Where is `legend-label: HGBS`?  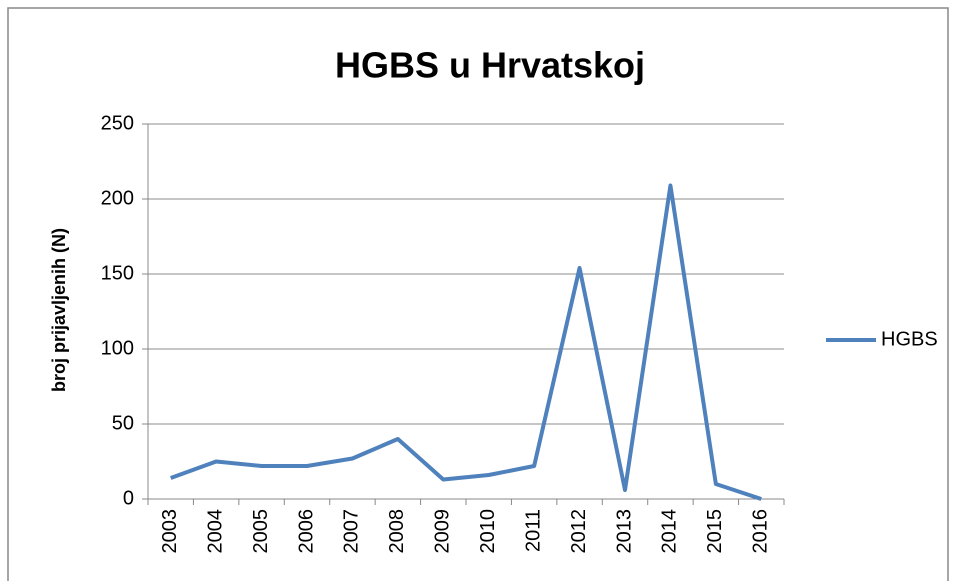
legend-label: HGBS is located at coordinates (909, 339).